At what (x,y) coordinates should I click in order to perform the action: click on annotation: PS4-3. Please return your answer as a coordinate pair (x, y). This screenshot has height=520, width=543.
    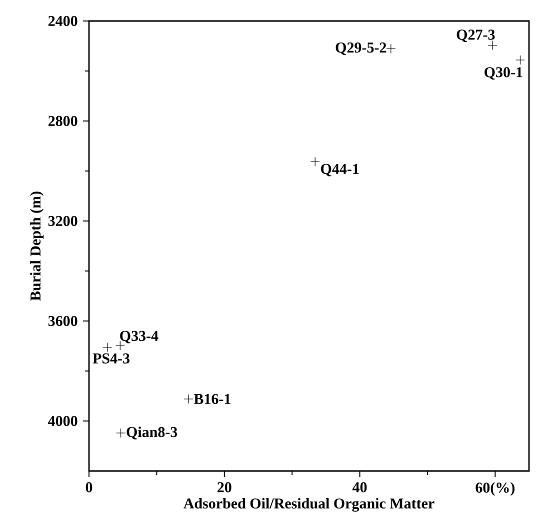
    Looking at the image, I should click on (111, 358).